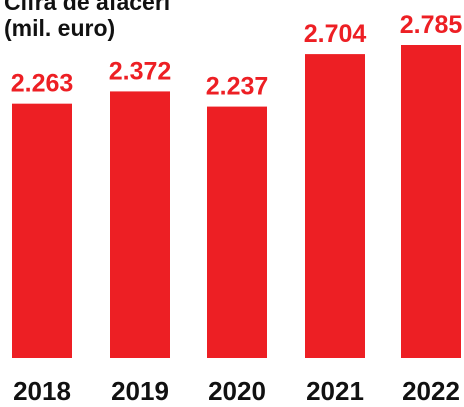  What do you see at coordinates (335, 34) in the screenshot?
I see `data-label-2021: 2.704` at bounding box center [335, 34].